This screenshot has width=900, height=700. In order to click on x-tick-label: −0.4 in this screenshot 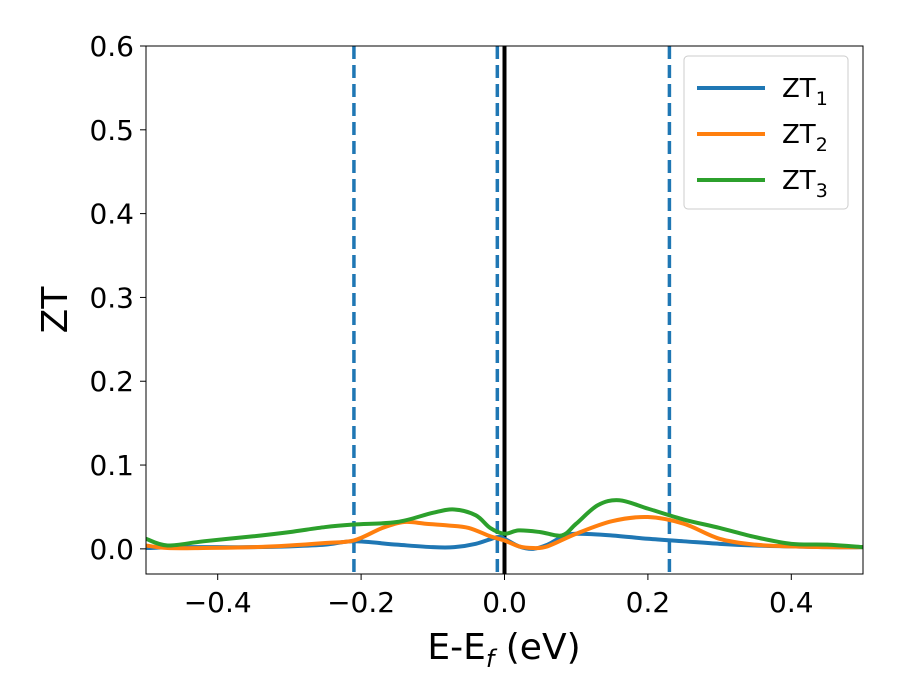, I will do `click(218, 602)`.